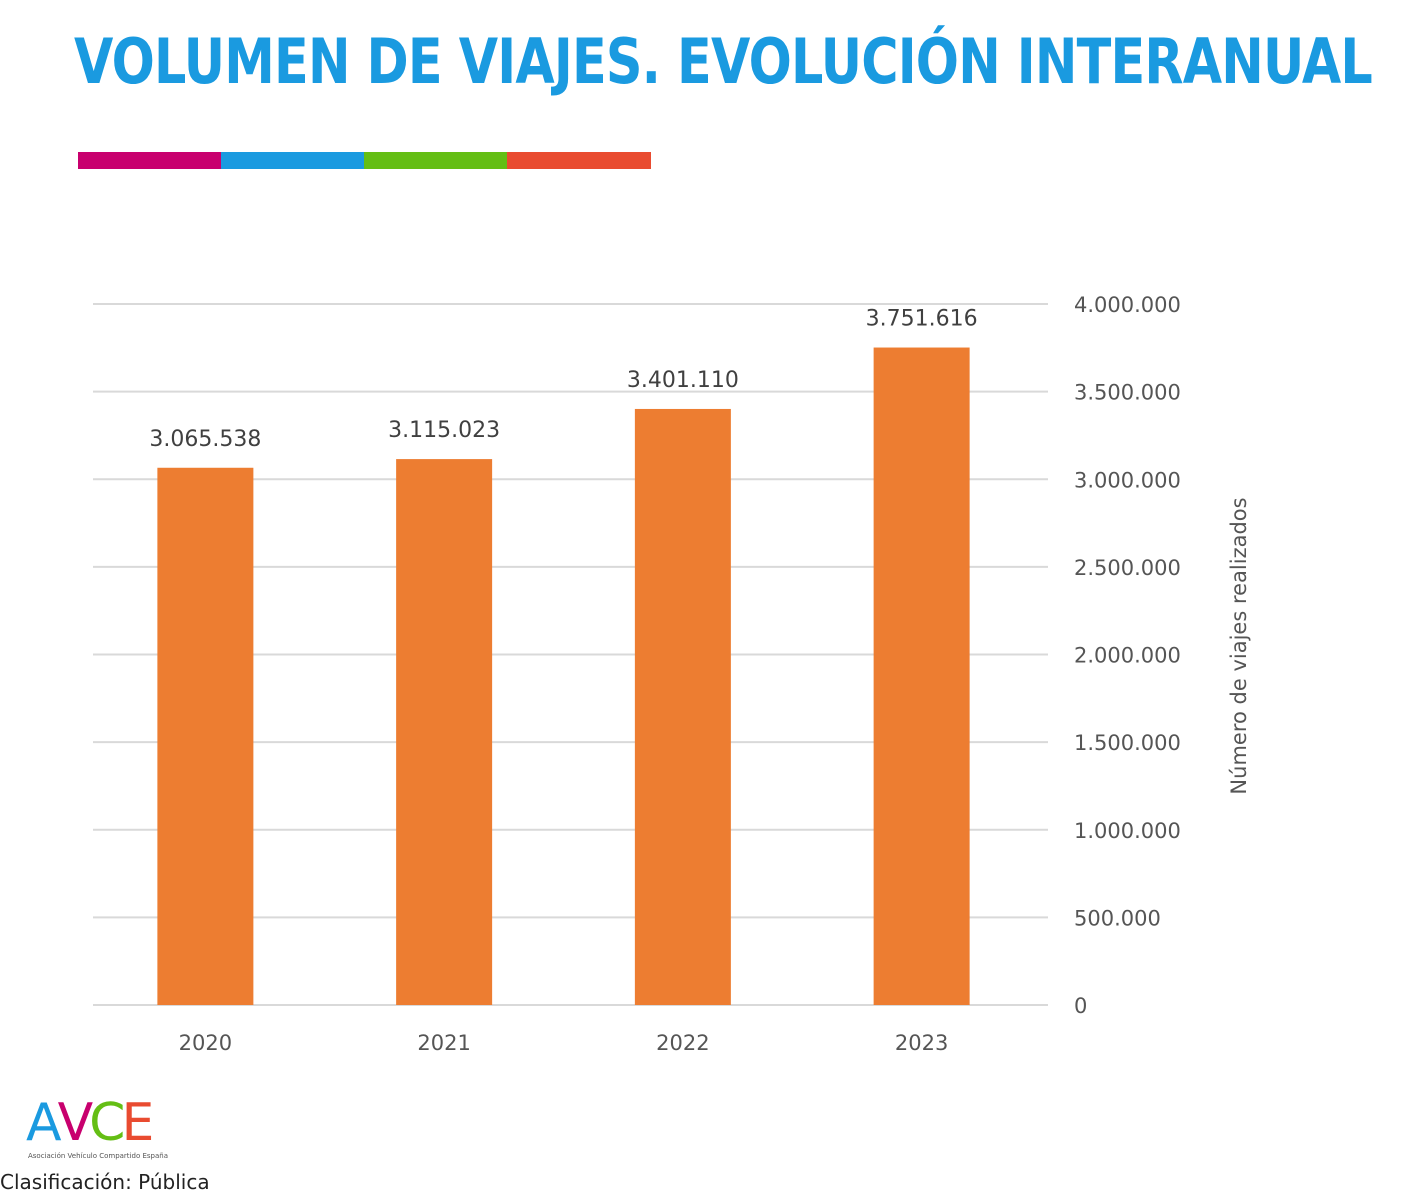  Describe the element at coordinates (1127, 393) in the screenshot. I see `y-tick-label: 3.500.000` at that location.